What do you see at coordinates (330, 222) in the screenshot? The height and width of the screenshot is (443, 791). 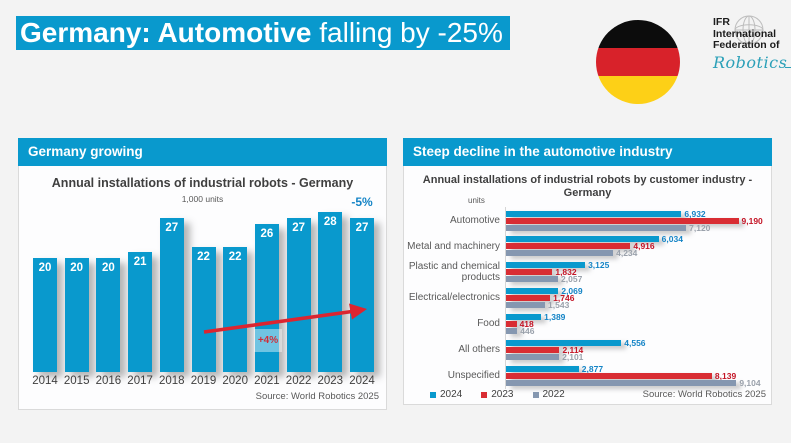 I see `bar-value-label-2023: 28` at bounding box center [330, 222].